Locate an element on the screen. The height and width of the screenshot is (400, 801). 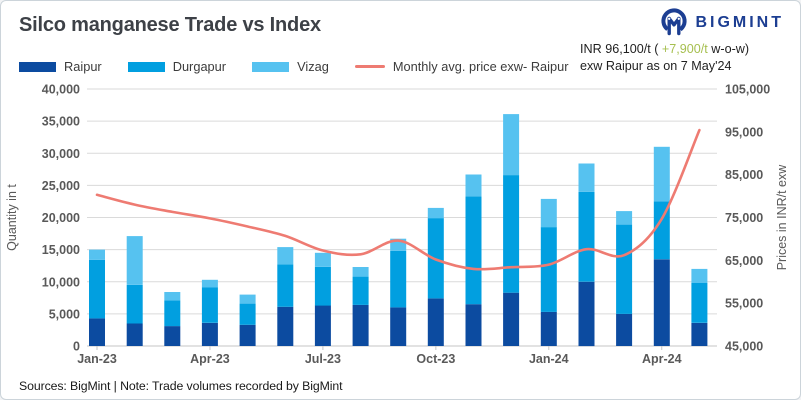
svg-text: 5,000 is located at coordinates (64, 314).